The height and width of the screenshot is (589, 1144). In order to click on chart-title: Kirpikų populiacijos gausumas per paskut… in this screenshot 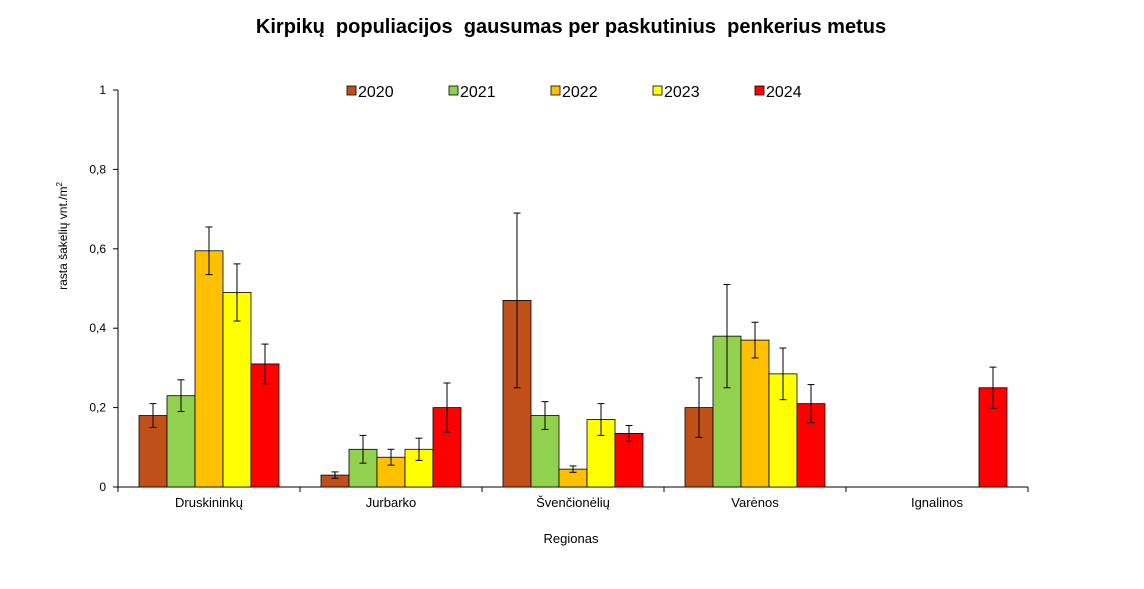, I will do `click(571, 27)`.